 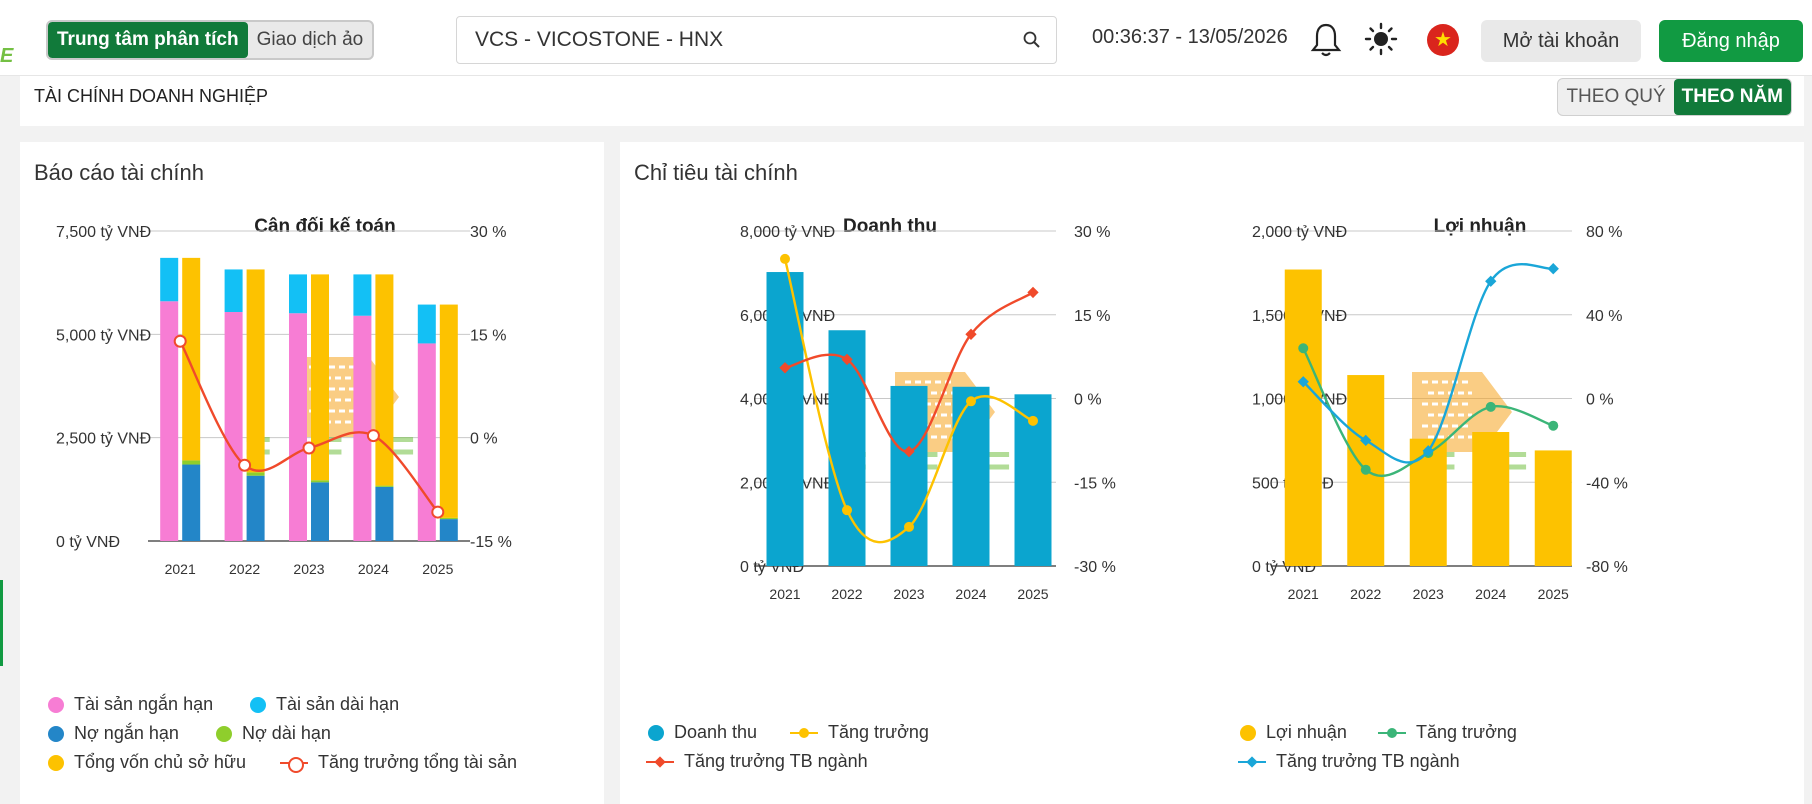 What do you see at coordinates (1616, 96) in the screenshot?
I see `period-quarter: THEO QUÝ` at bounding box center [1616, 96].